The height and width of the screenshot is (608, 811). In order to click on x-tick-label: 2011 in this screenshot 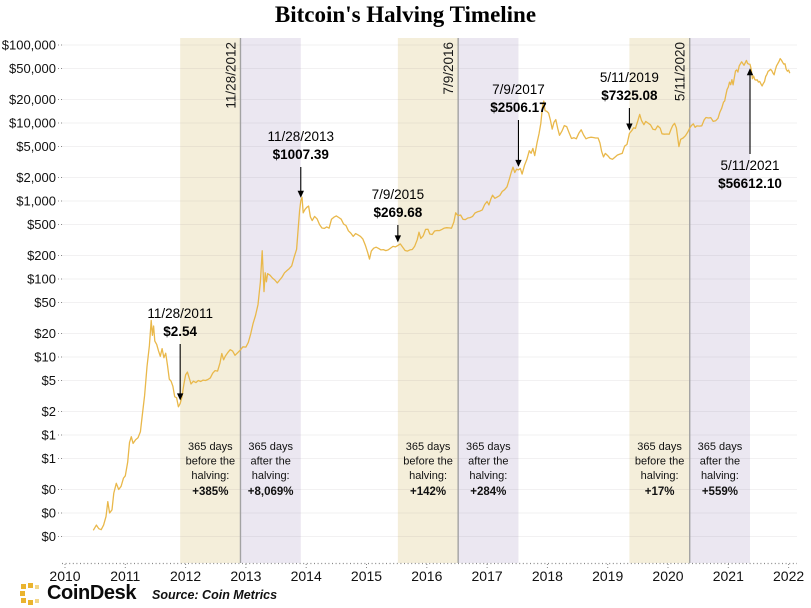, I will do `click(125, 576)`.